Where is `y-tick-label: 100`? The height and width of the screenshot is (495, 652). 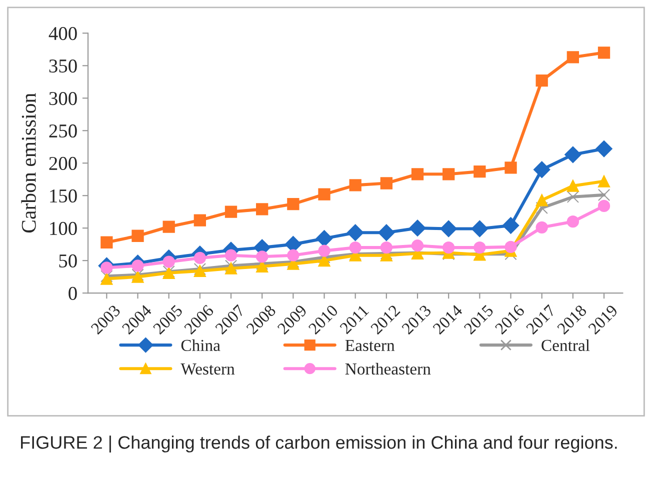 y-tick-label: 100 is located at coordinates (63, 229).